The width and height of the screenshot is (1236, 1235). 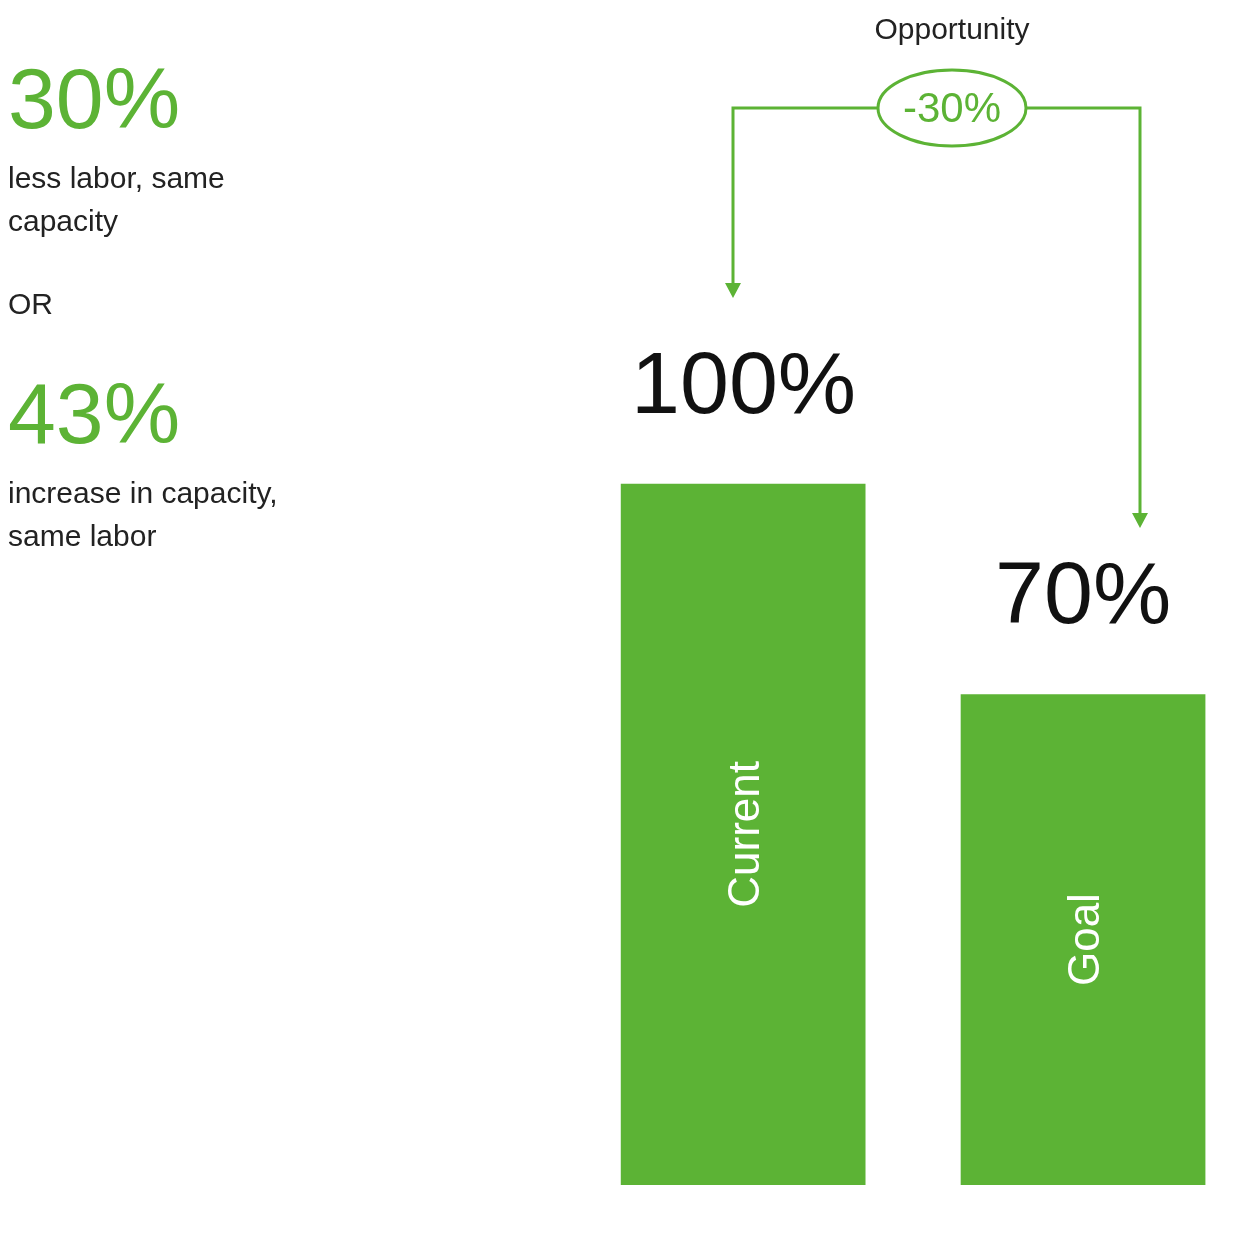 What do you see at coordinates (117, 199) in the screenshot?
I see `text: less labor, same capacity` at bounding box center [117, 199].